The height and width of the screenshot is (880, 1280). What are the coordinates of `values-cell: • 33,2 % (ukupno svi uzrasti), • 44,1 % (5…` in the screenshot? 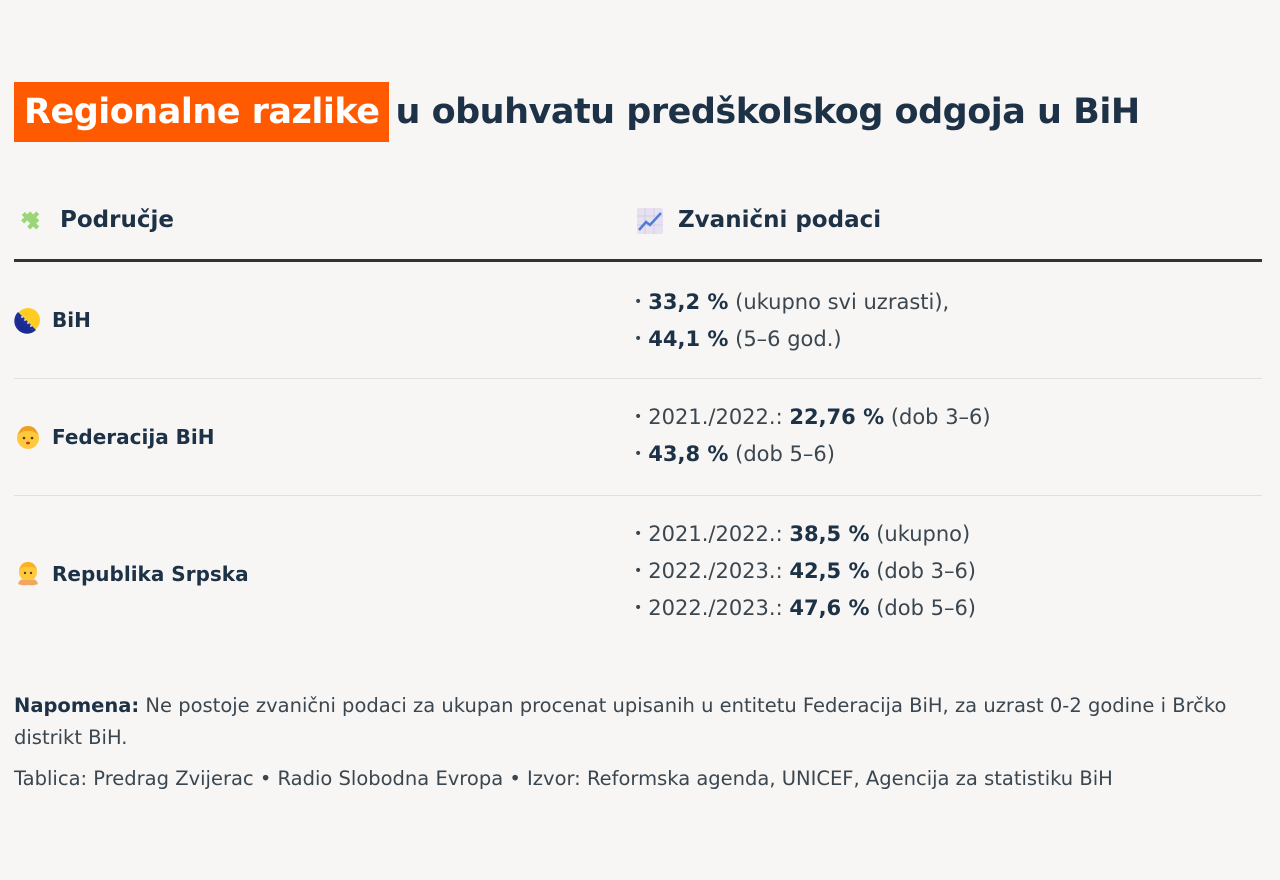 It's located at (791, 321).